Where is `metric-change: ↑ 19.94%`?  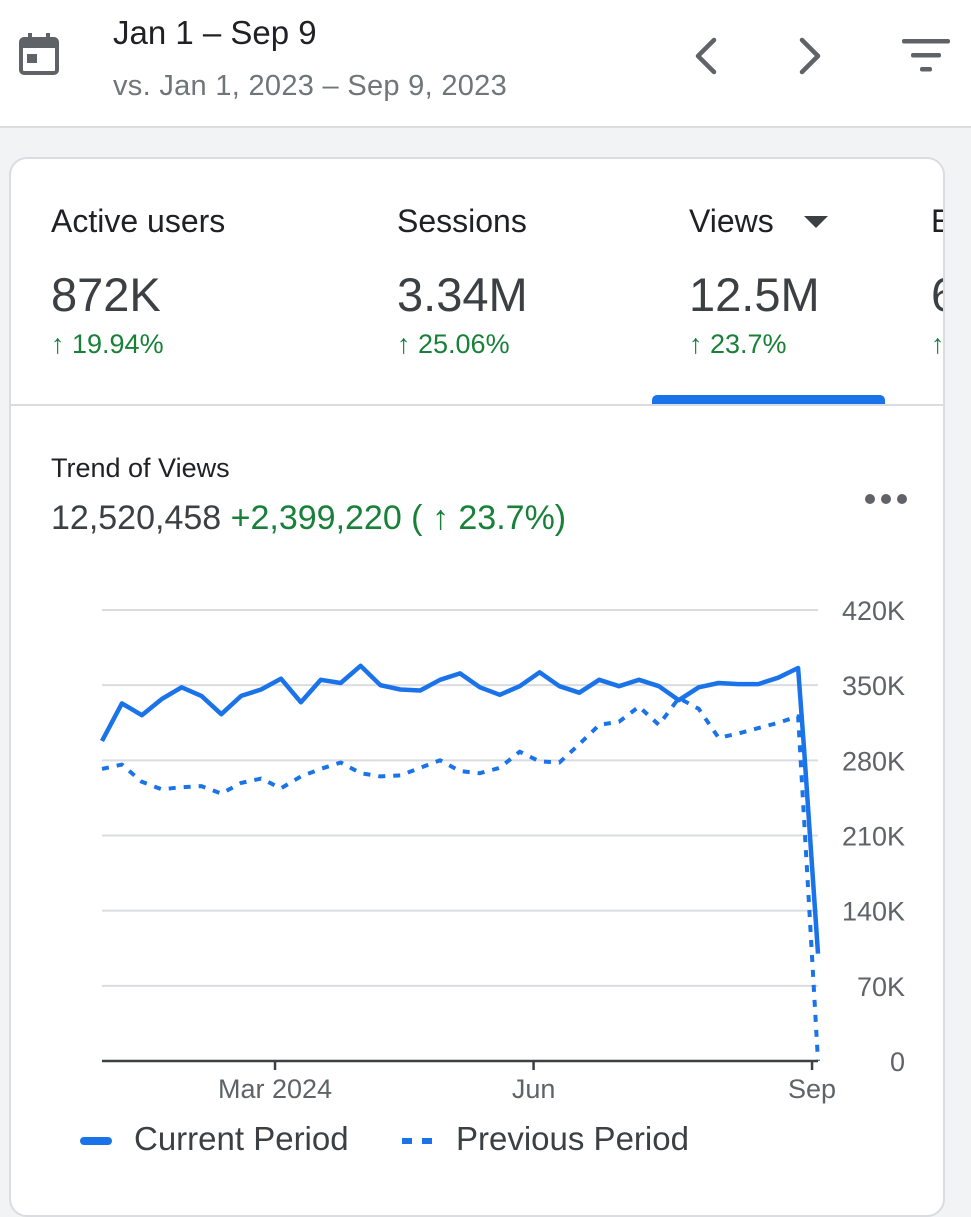 metric-change: ↑ 19.94% is located at coordinates (107, 344).